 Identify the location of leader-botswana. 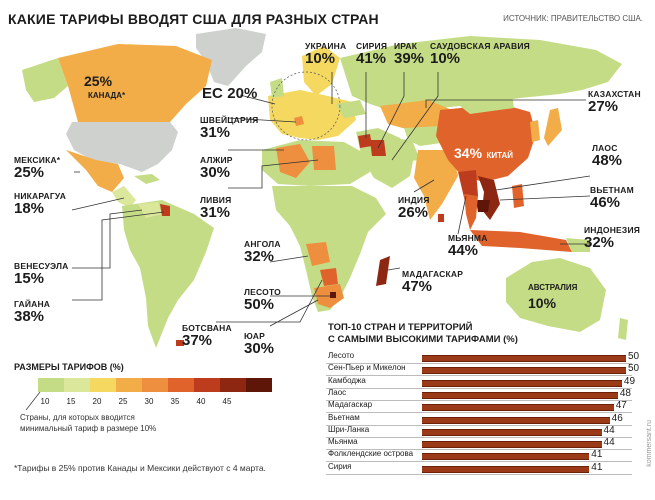
(269, 301).